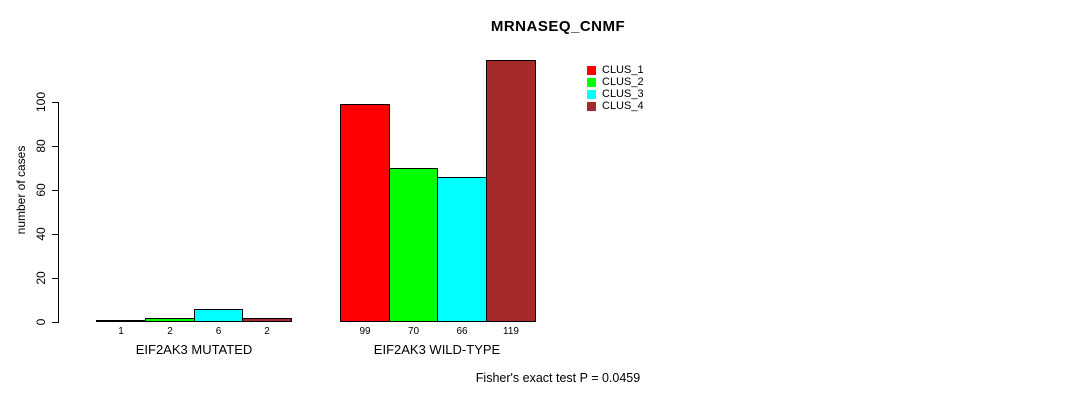 This screenshot has height=400, width=1090. I want to click on legend-label-clus_4: CLUS_4, so click(623, 106).